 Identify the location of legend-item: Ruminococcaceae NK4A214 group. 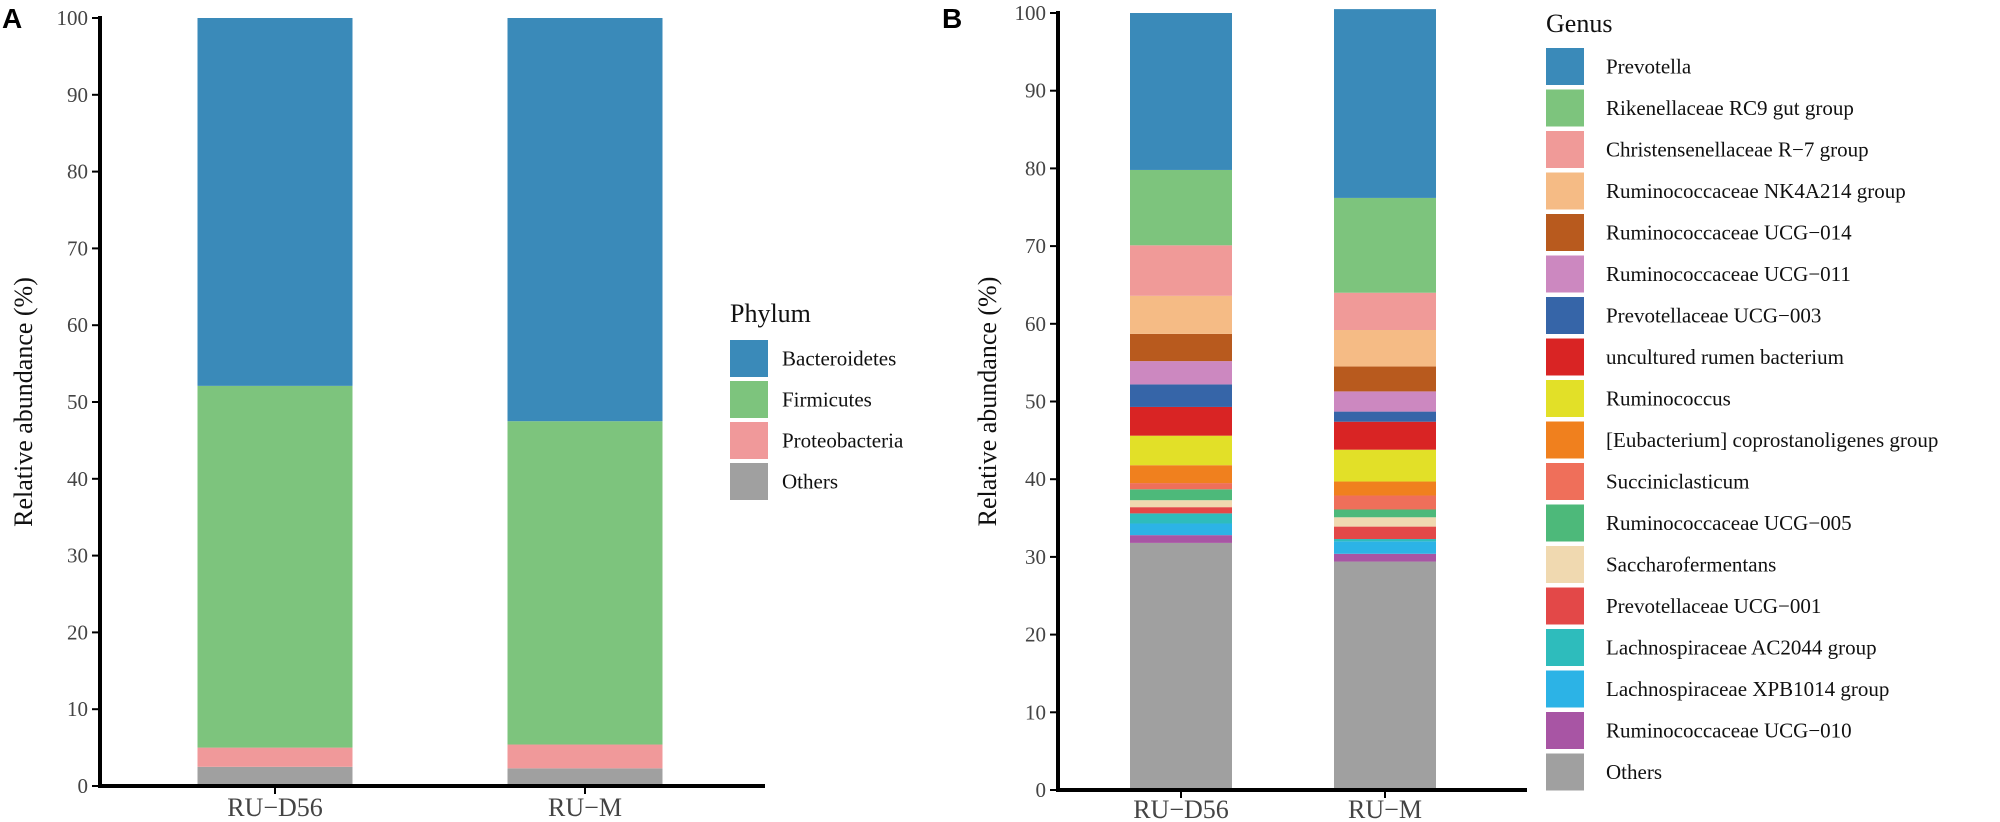
(1726, 191).